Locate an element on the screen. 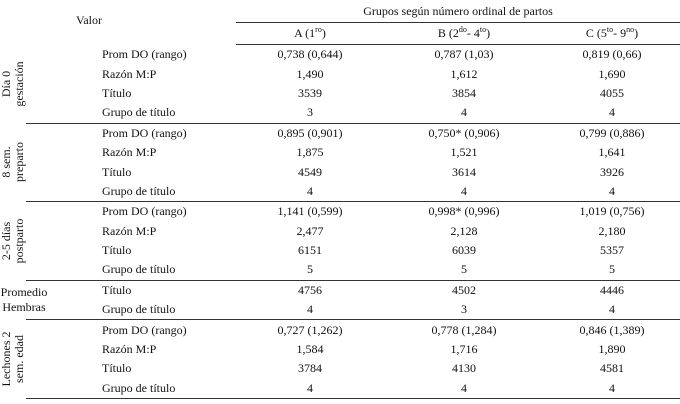 The height and width of the screenshot is (404, 680). value-group-b: 4502 is located at coordinates (464, 289).